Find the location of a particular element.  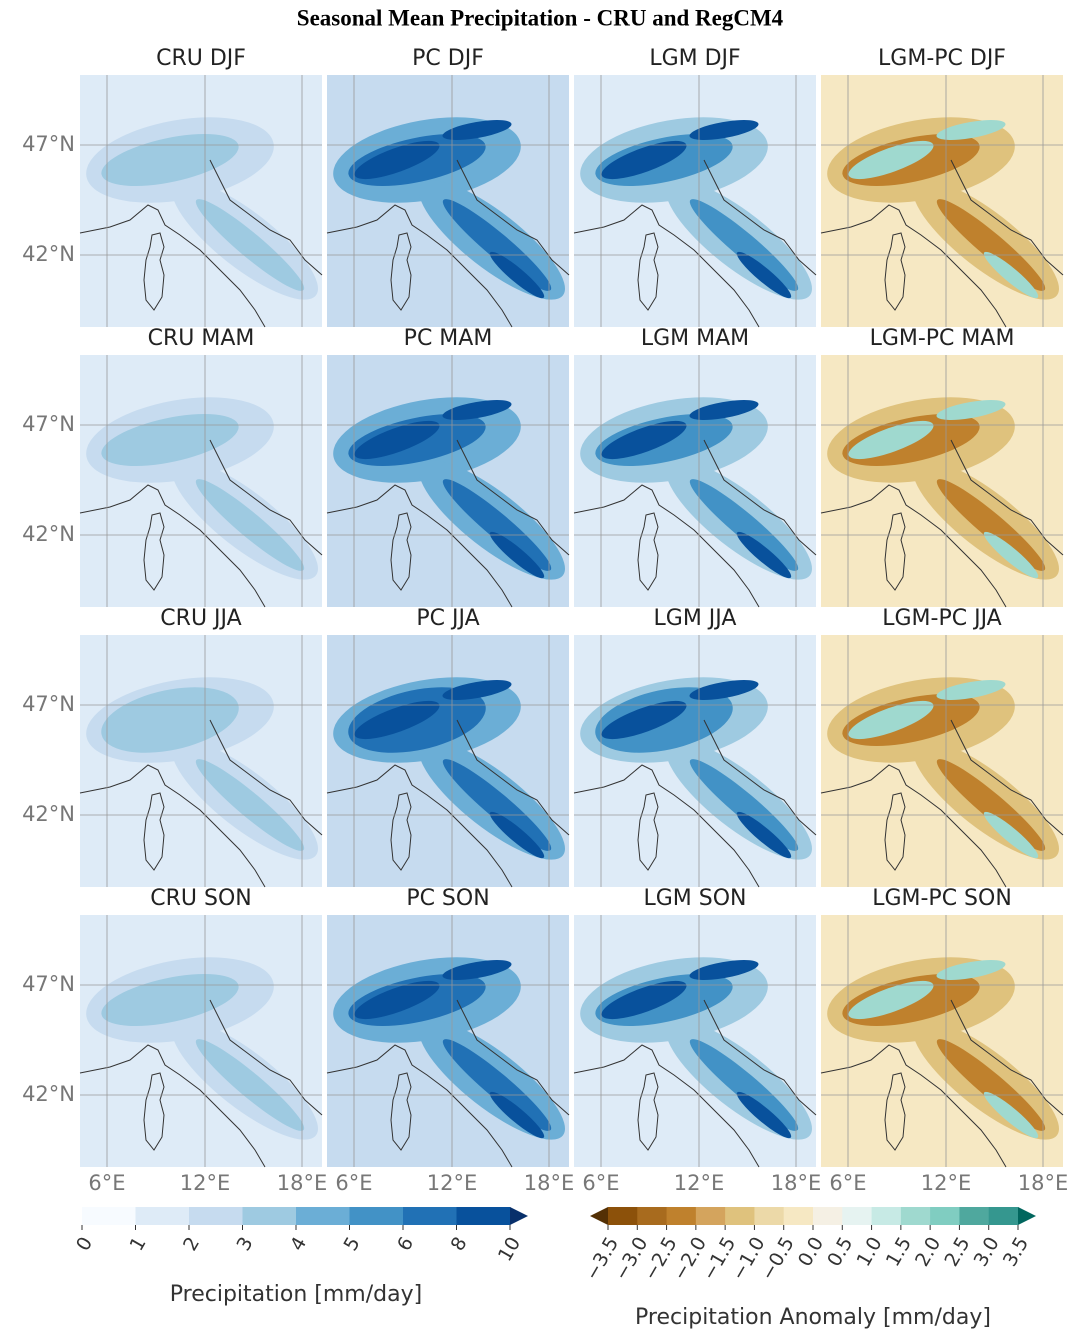

colorbar-tick-label: 1.0 is located at coordinates (870, 1251).